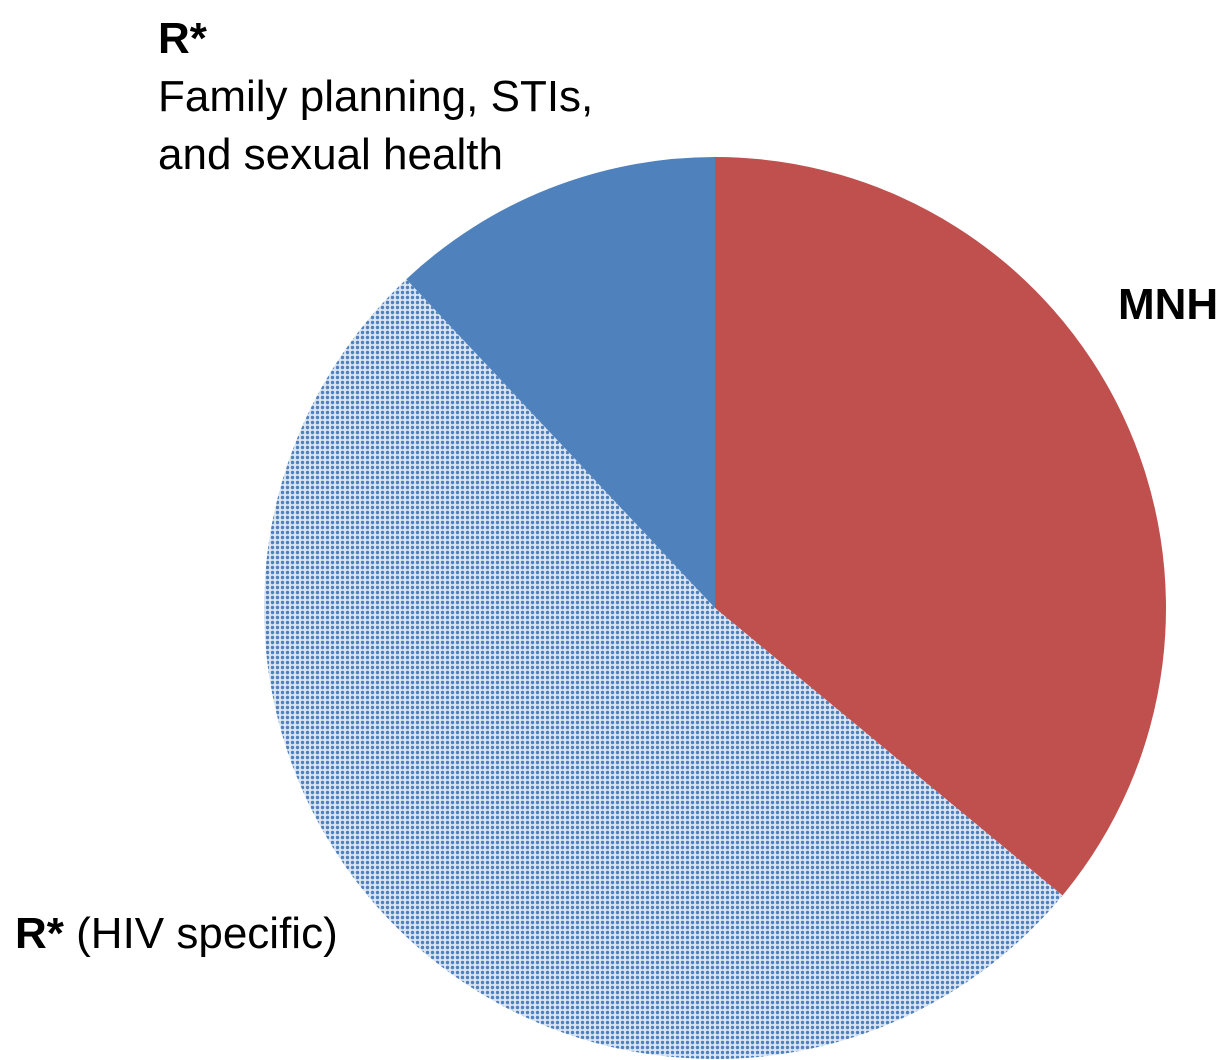 The height and width of the screenshot is (1060, 1220). What do you see at coordinates (176, 933) in the screenshot?
I see `slice-label: R* (HIV specific)` at bounding box center [176, 933].